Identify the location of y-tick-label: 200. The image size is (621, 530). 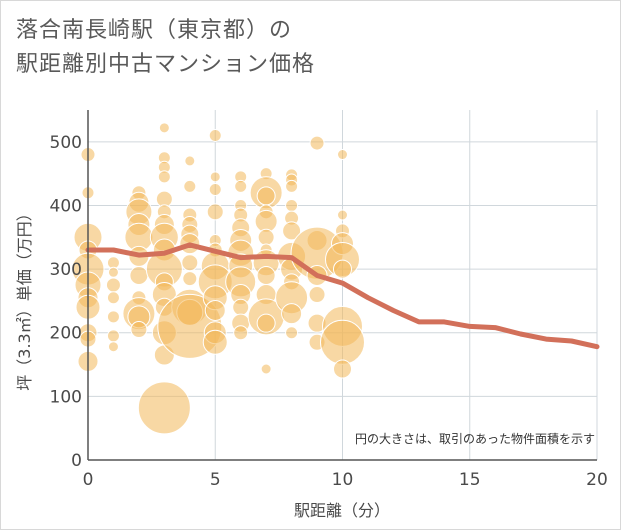
(66, 334).